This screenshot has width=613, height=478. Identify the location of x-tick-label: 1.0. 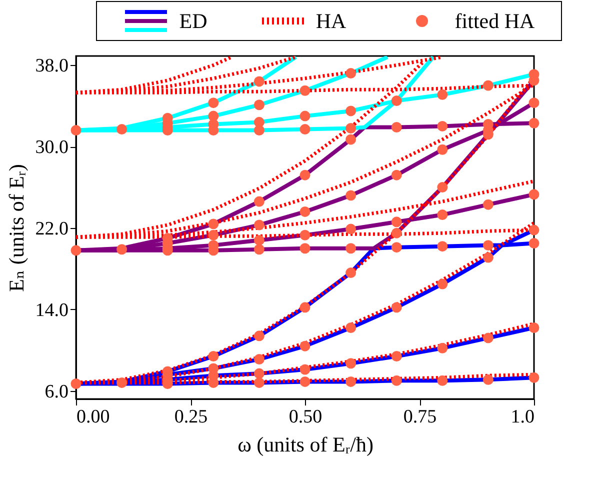
(522, 417).